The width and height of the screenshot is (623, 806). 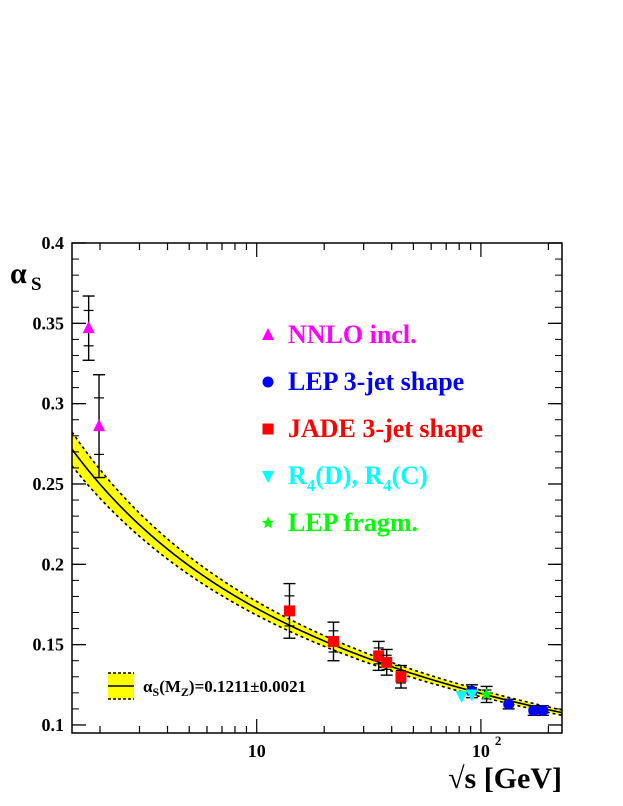 What do you see at coordinates (247, 686) in the screenshot?
I see `band-legend-label-rest: )=0.1211±0.0021` at bounding box center [247, 686].